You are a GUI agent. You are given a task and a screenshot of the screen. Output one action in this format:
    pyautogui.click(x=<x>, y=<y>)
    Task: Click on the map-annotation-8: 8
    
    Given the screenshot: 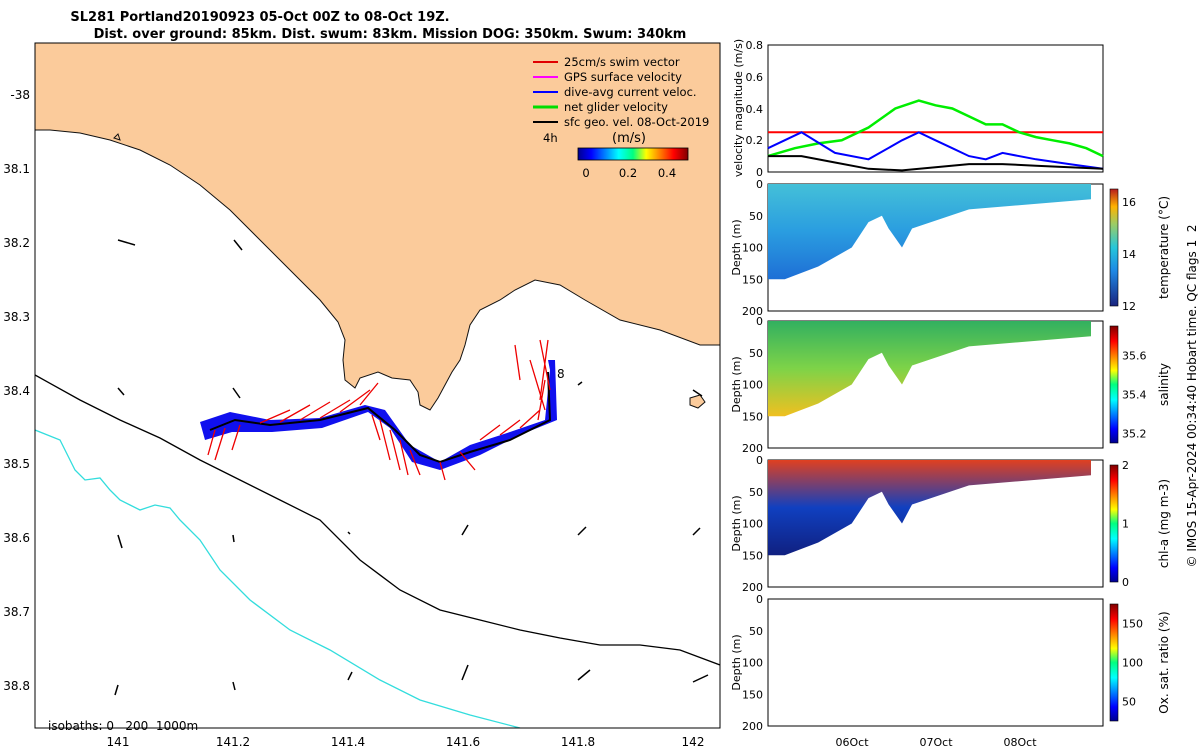 What is the action you would take?
    pyautogui.click(x=561, y=374)
    